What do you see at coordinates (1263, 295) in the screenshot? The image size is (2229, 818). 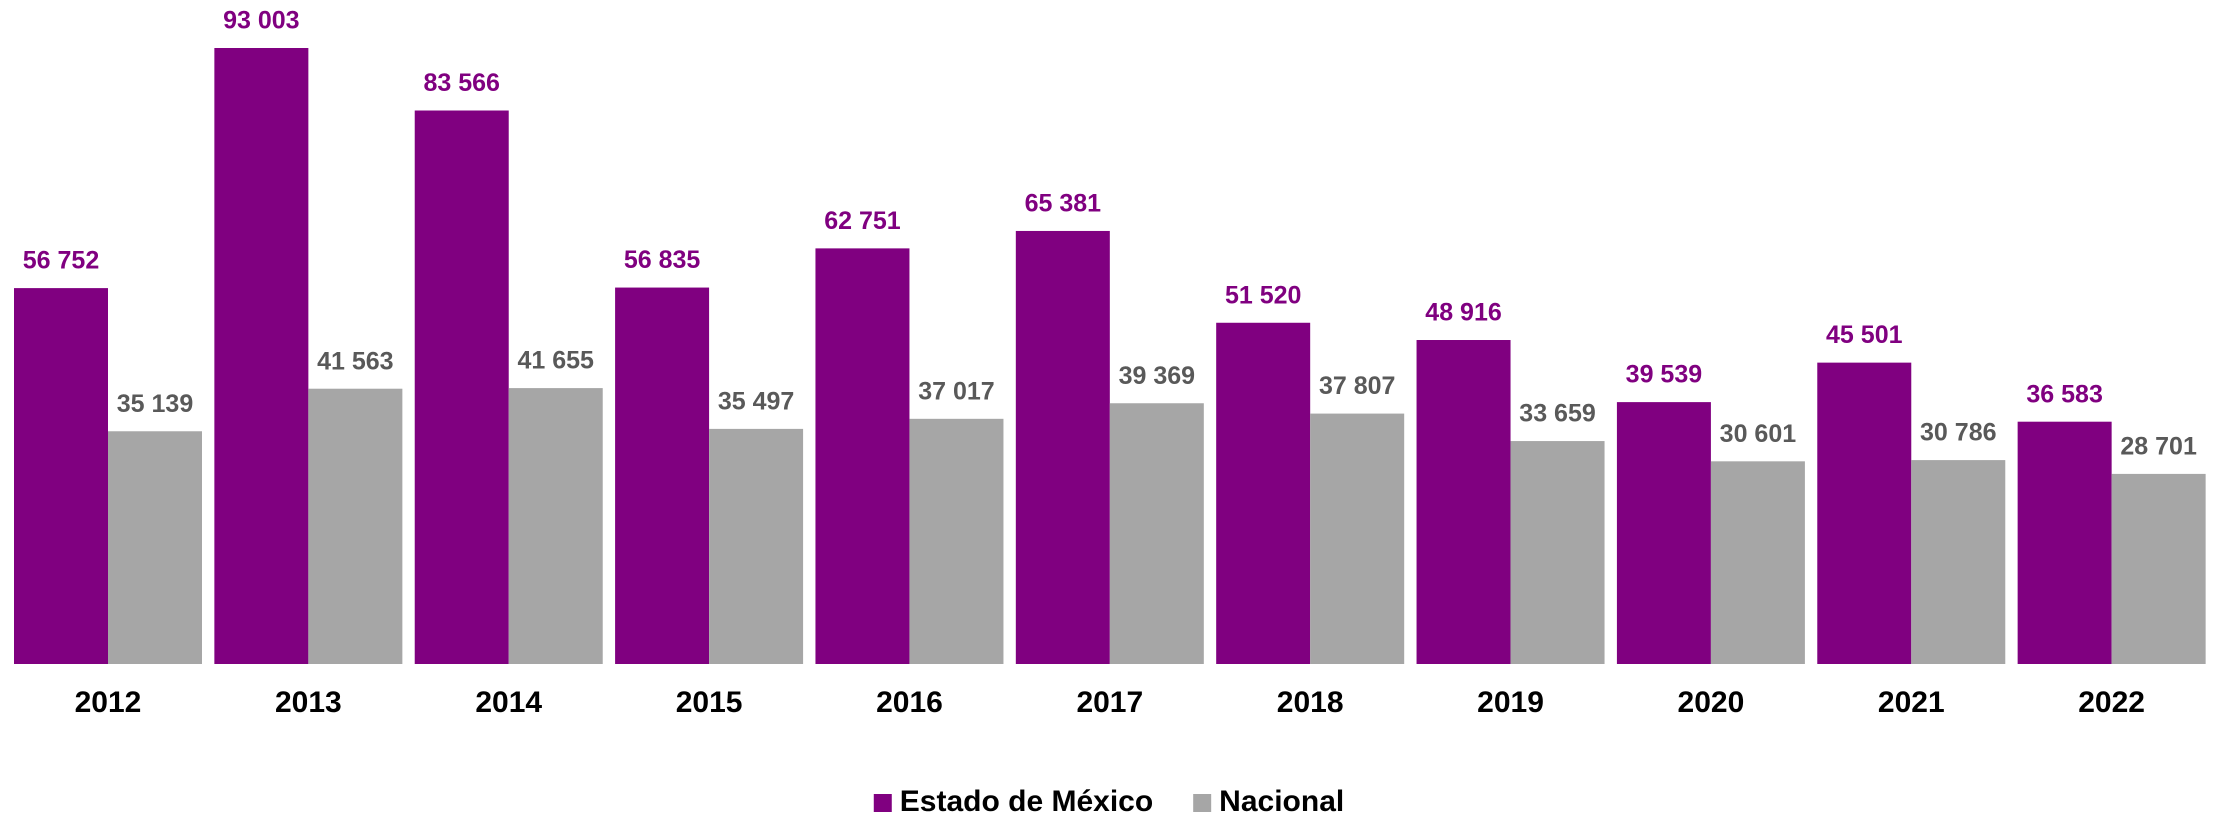 I see `value-label: 51 520` at bounding box center [1263, 295].